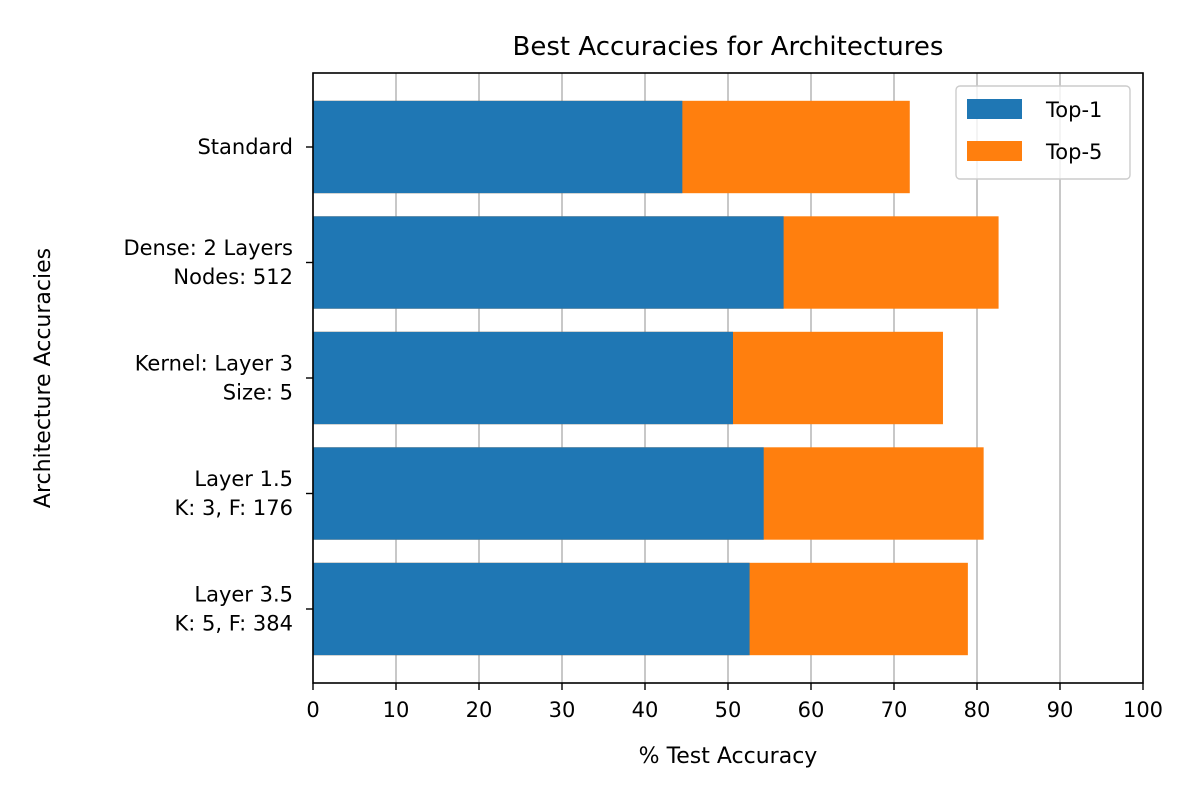  I want to click on chart-title: Best Accuracies for Architectures, so click(728, 47).